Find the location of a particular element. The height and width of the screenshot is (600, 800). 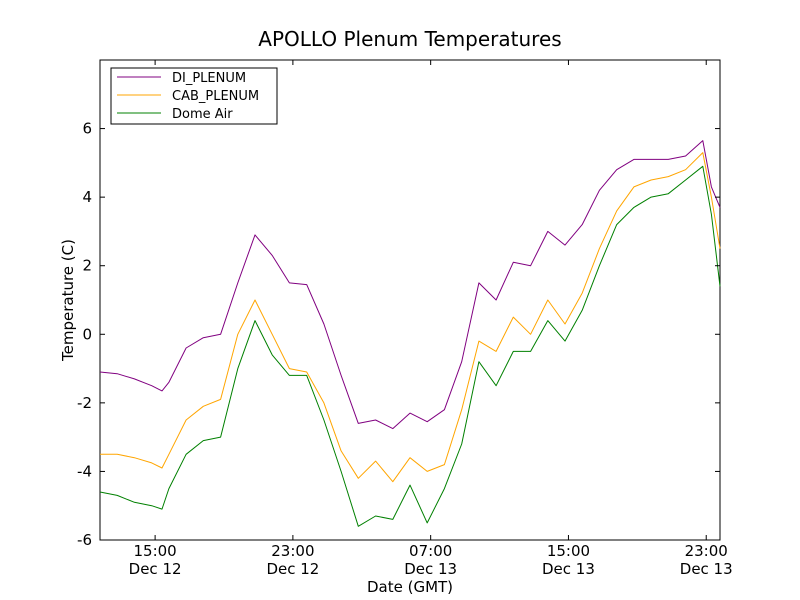

legend-label-cab-plenum: CAB_PLENUM is located at coordinates (215, 96).